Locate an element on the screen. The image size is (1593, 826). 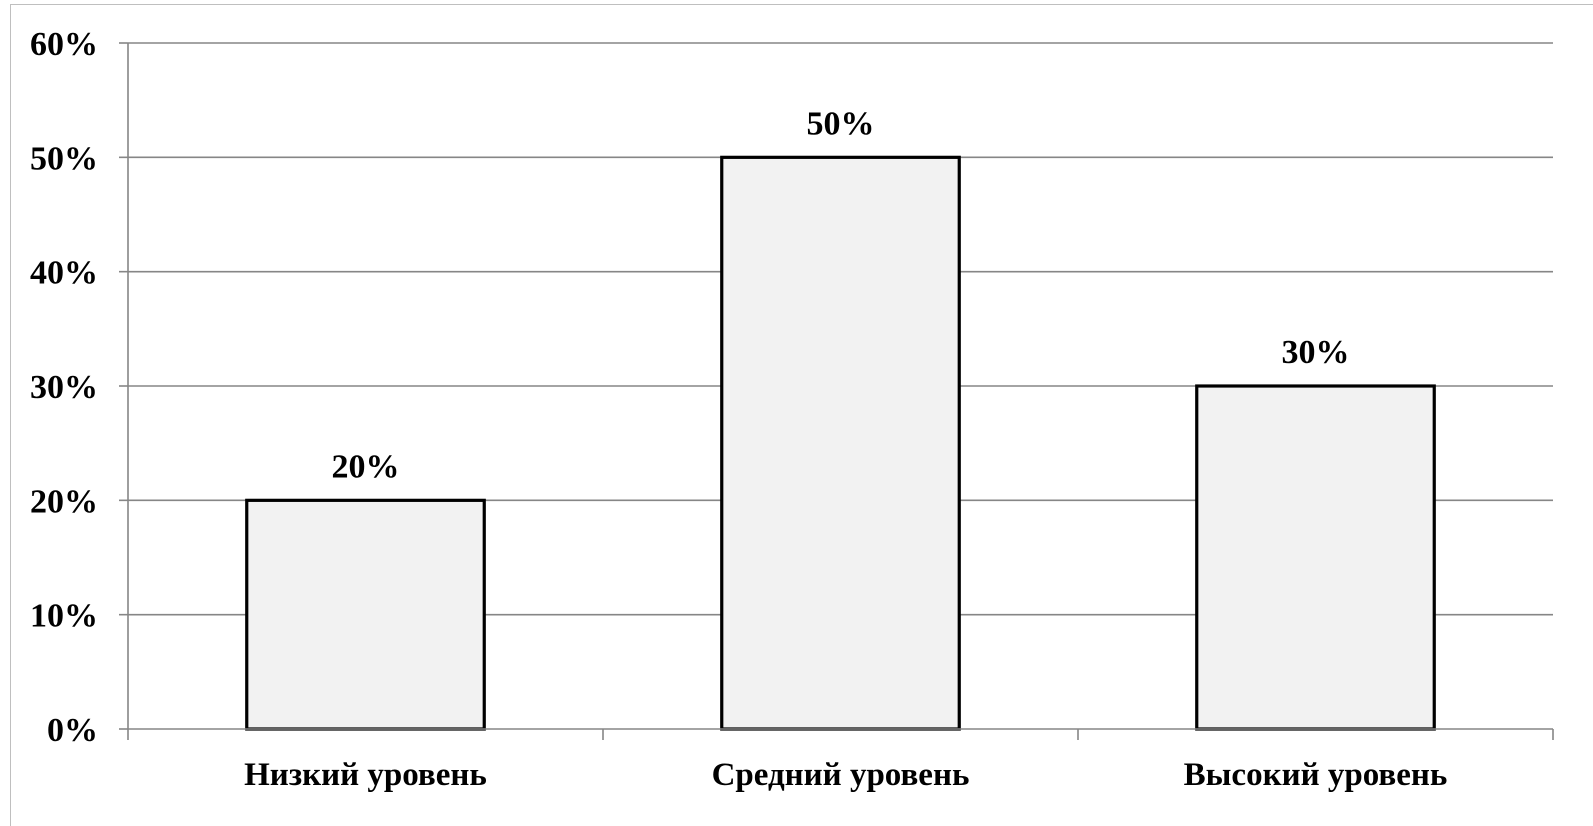
y-tick-label: 40% is located at coordinates (64, 273).